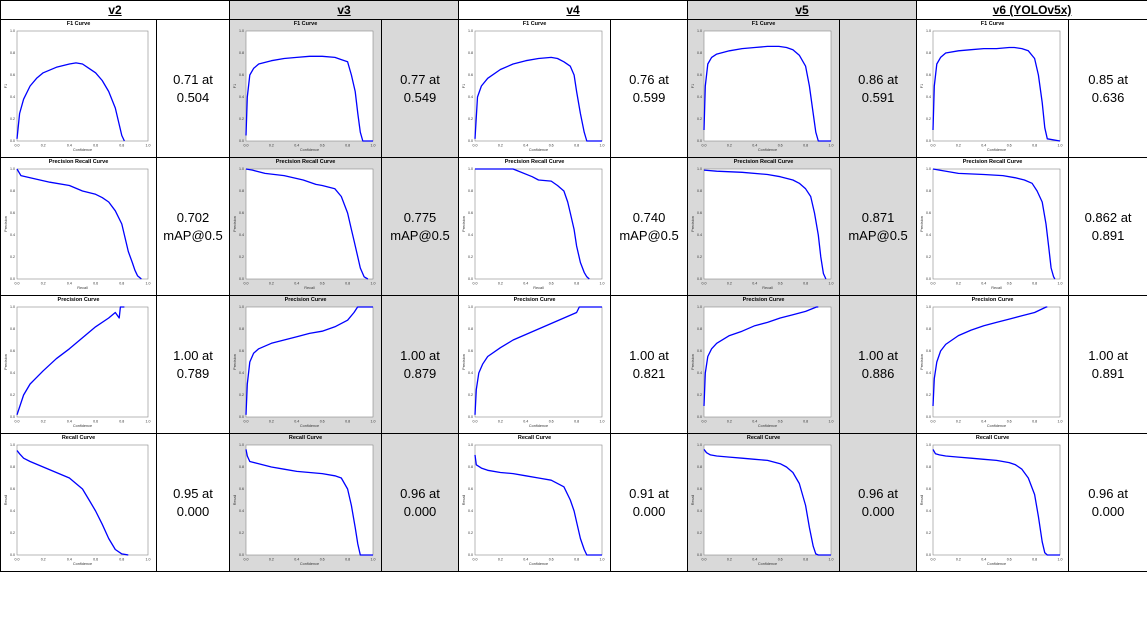 This screenshot has width=1147, height=643. I want to click on chart-title: Precision Recall Curve, so click(992, 162).